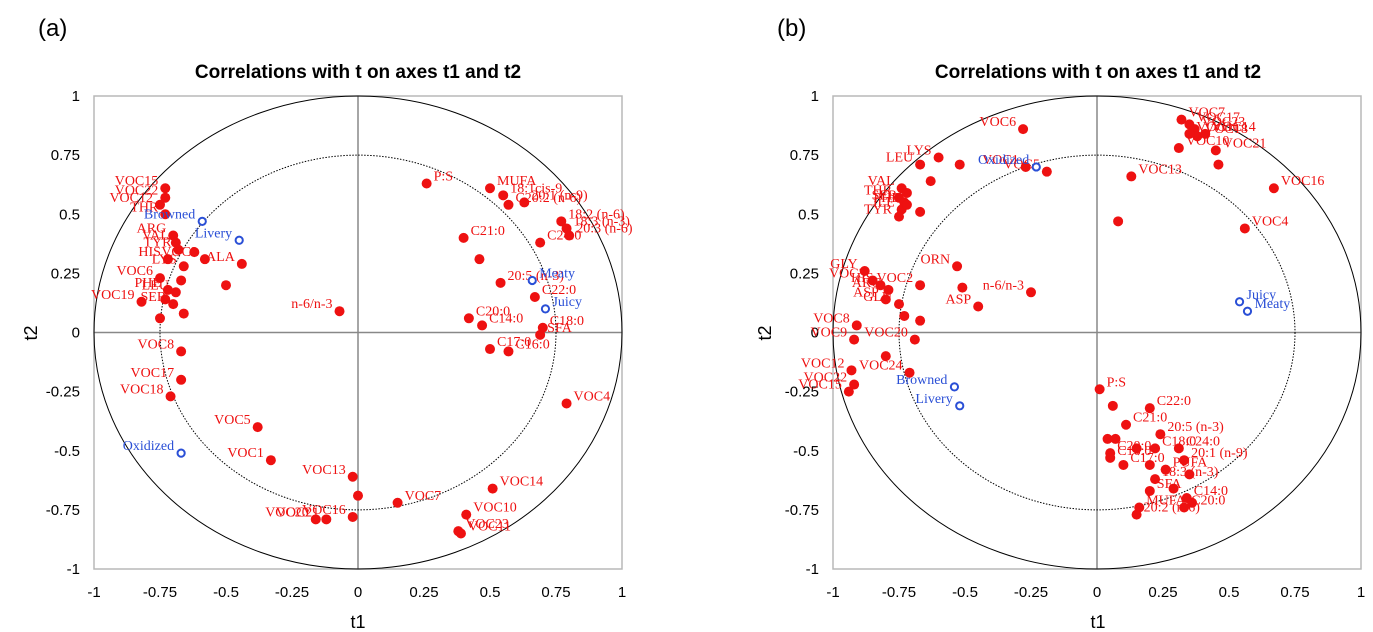 This screenshot has height=632, width=1373. I want to click on panel-letter-a: (a), so click(52, 28).